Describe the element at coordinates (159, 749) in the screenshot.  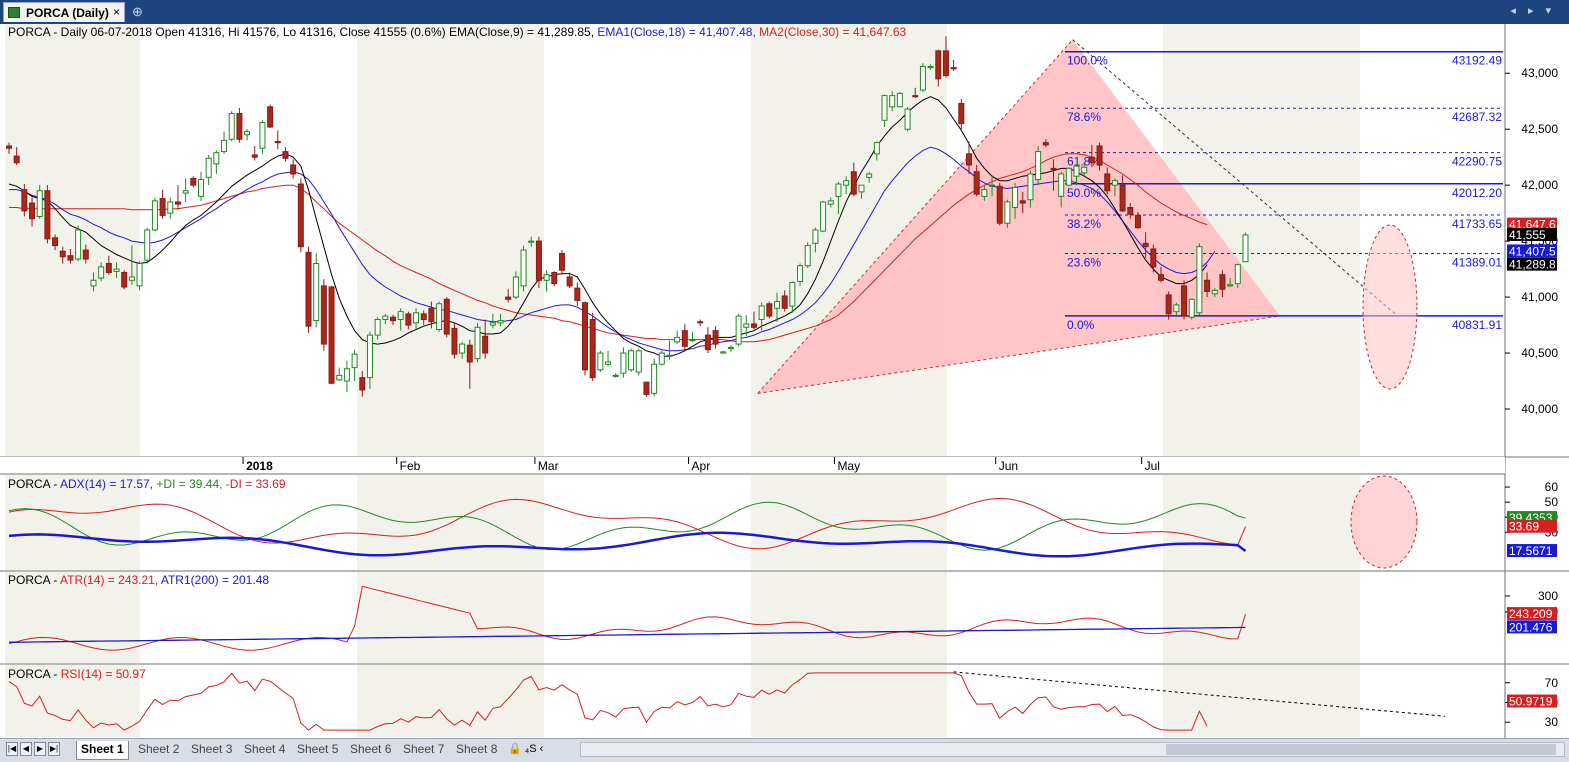
I see `sheet-tab: Sheet 2` at that location.